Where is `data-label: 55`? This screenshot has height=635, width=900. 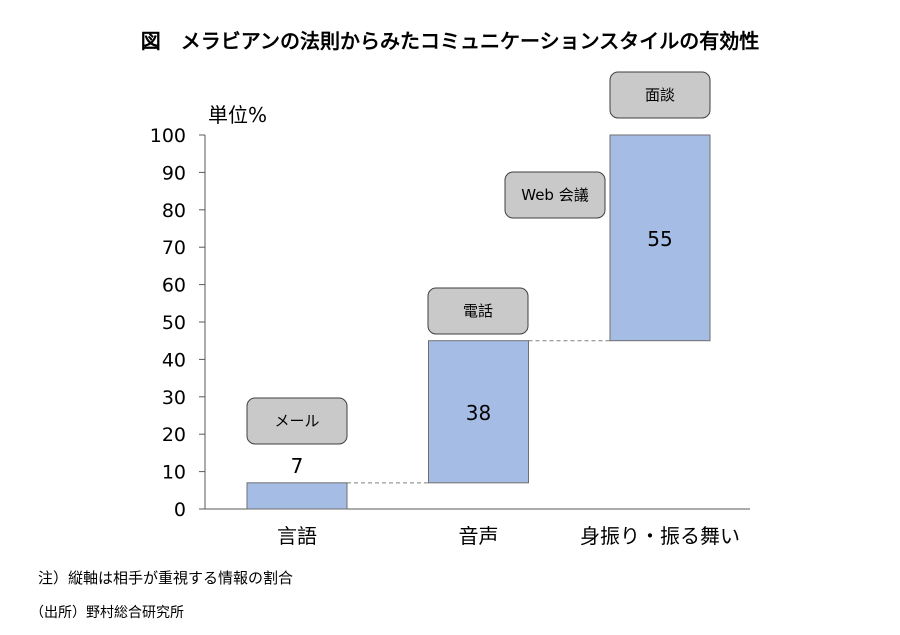
data-label: 55 is located at coordinates (659, 239).